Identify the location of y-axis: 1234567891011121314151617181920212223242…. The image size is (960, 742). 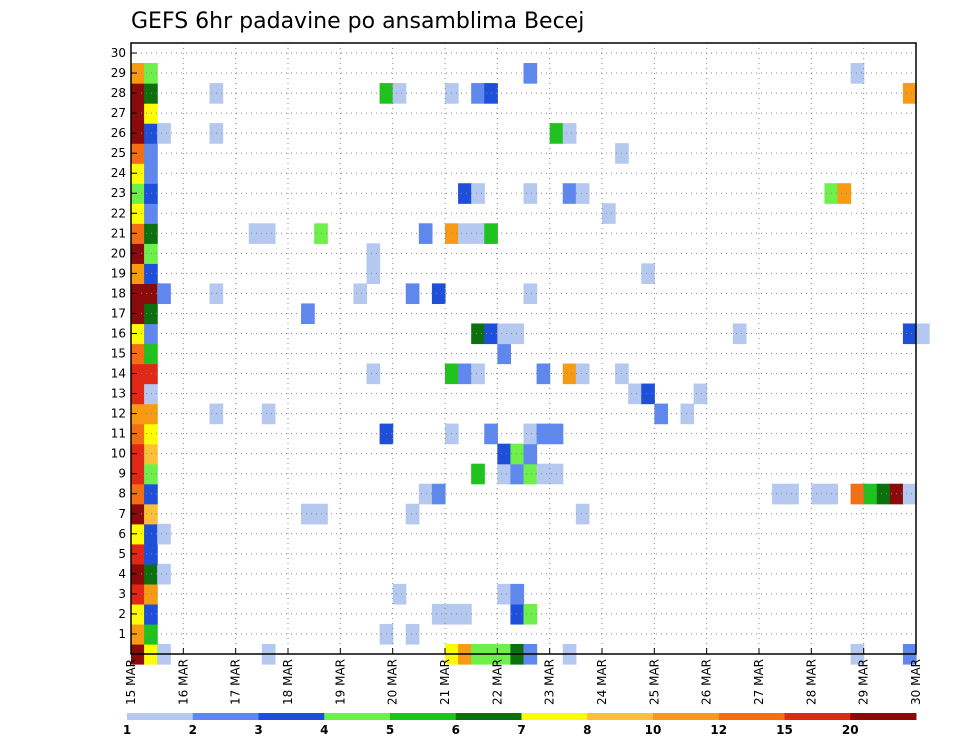
(124, 343).